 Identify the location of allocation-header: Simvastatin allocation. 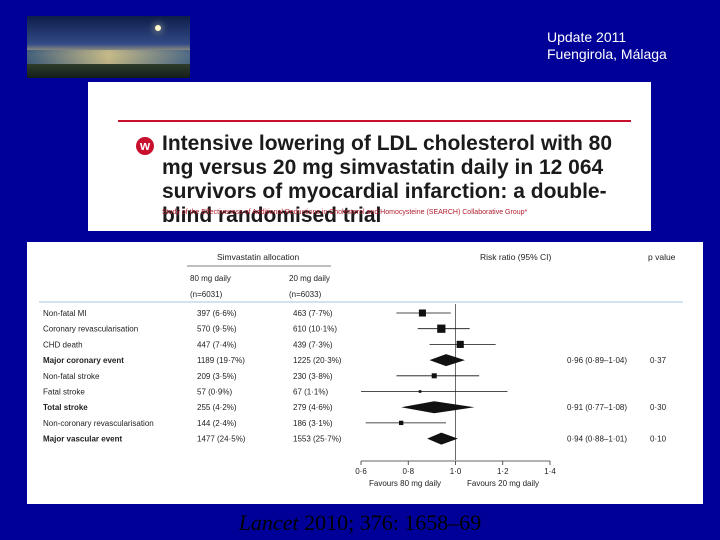
(258, 257).